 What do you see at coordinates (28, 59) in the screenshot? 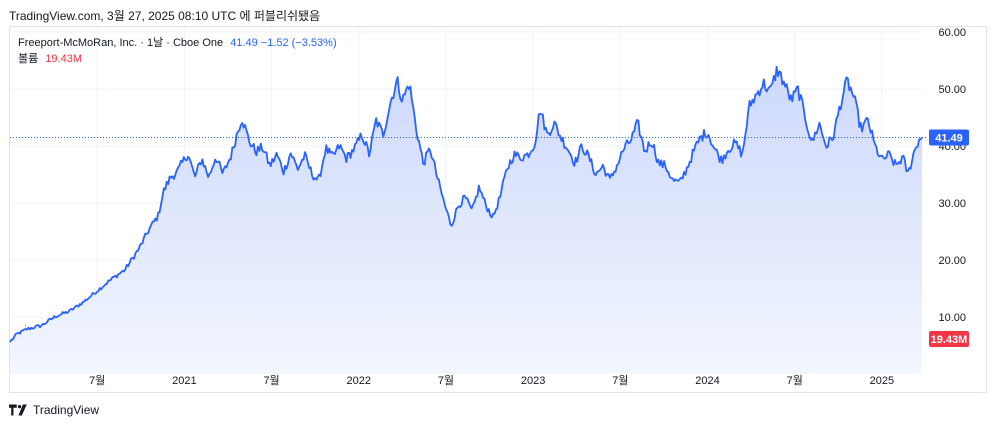
I see `volume-label: 볼륨` at bounding box center [28, 59].